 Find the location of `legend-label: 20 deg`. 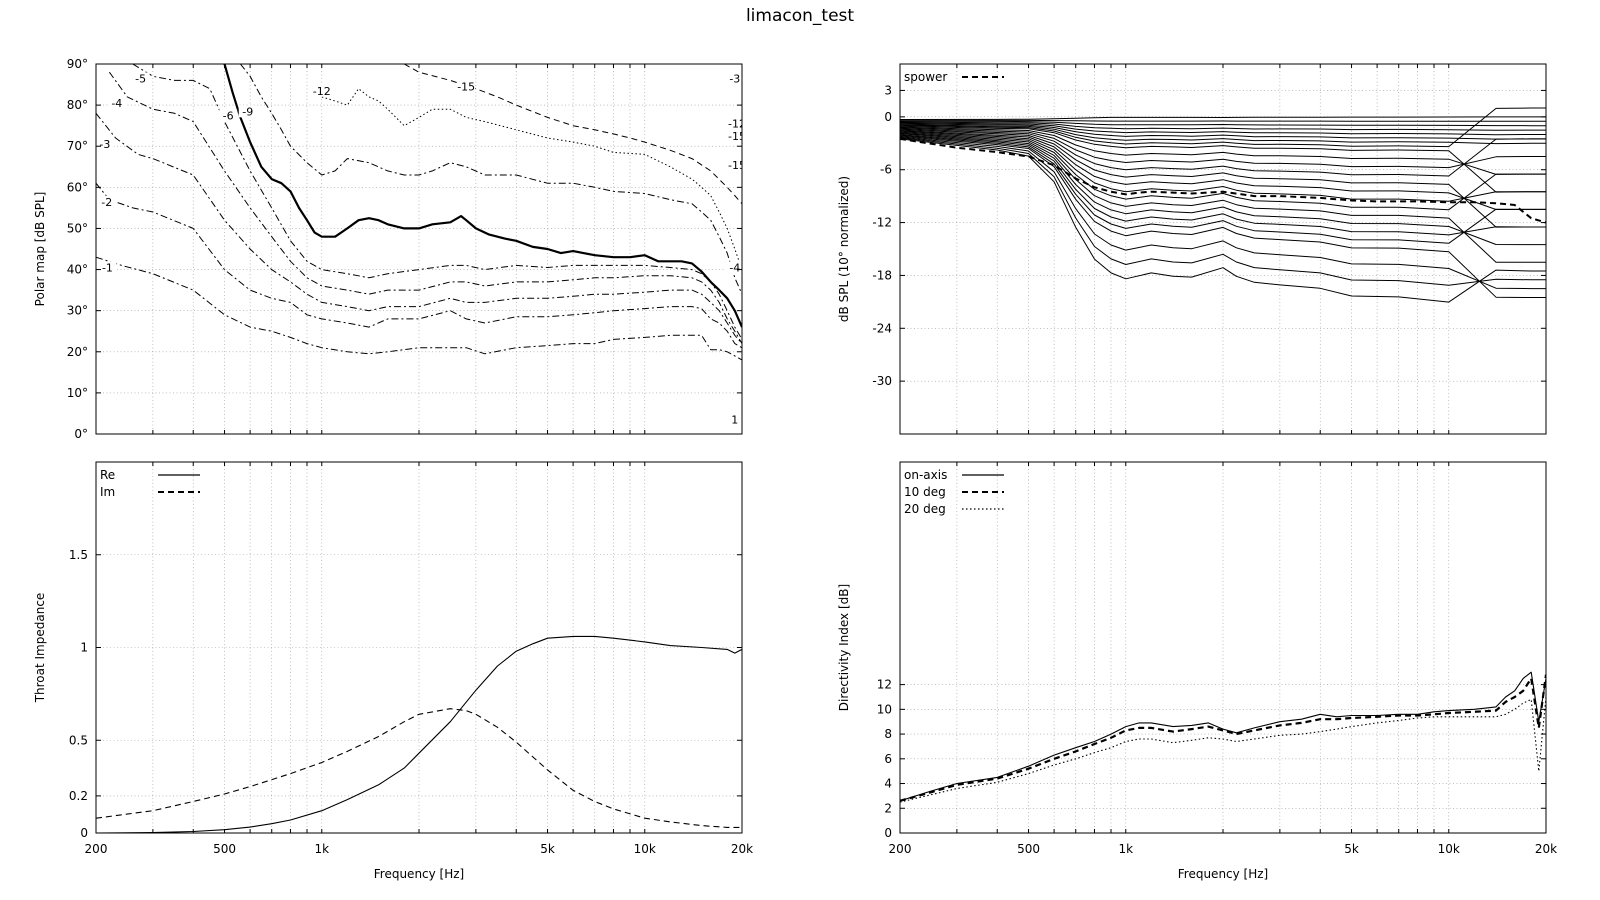

legend-label: 20 deg is located at coordinates (925, 509).